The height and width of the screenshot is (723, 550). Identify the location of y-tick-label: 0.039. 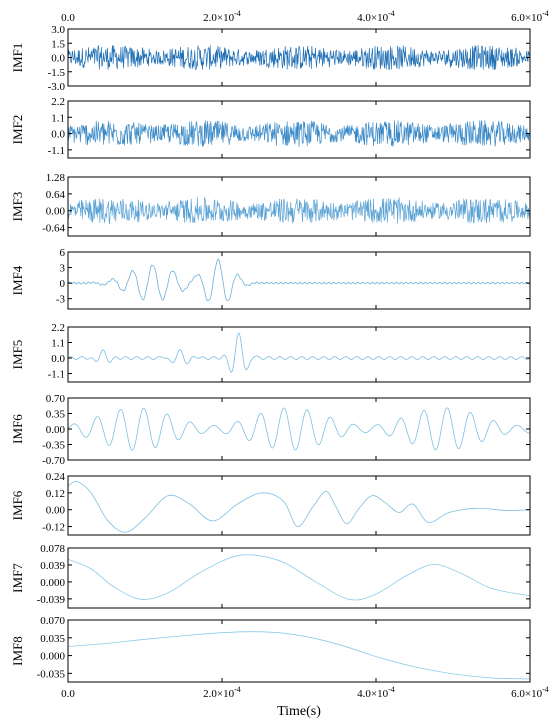
(52, 566).